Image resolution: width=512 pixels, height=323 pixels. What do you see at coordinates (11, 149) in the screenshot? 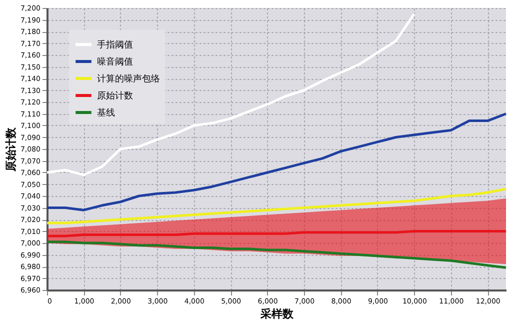
I see `y-axis-title: 原始计数` at bounding box center [11, 149].